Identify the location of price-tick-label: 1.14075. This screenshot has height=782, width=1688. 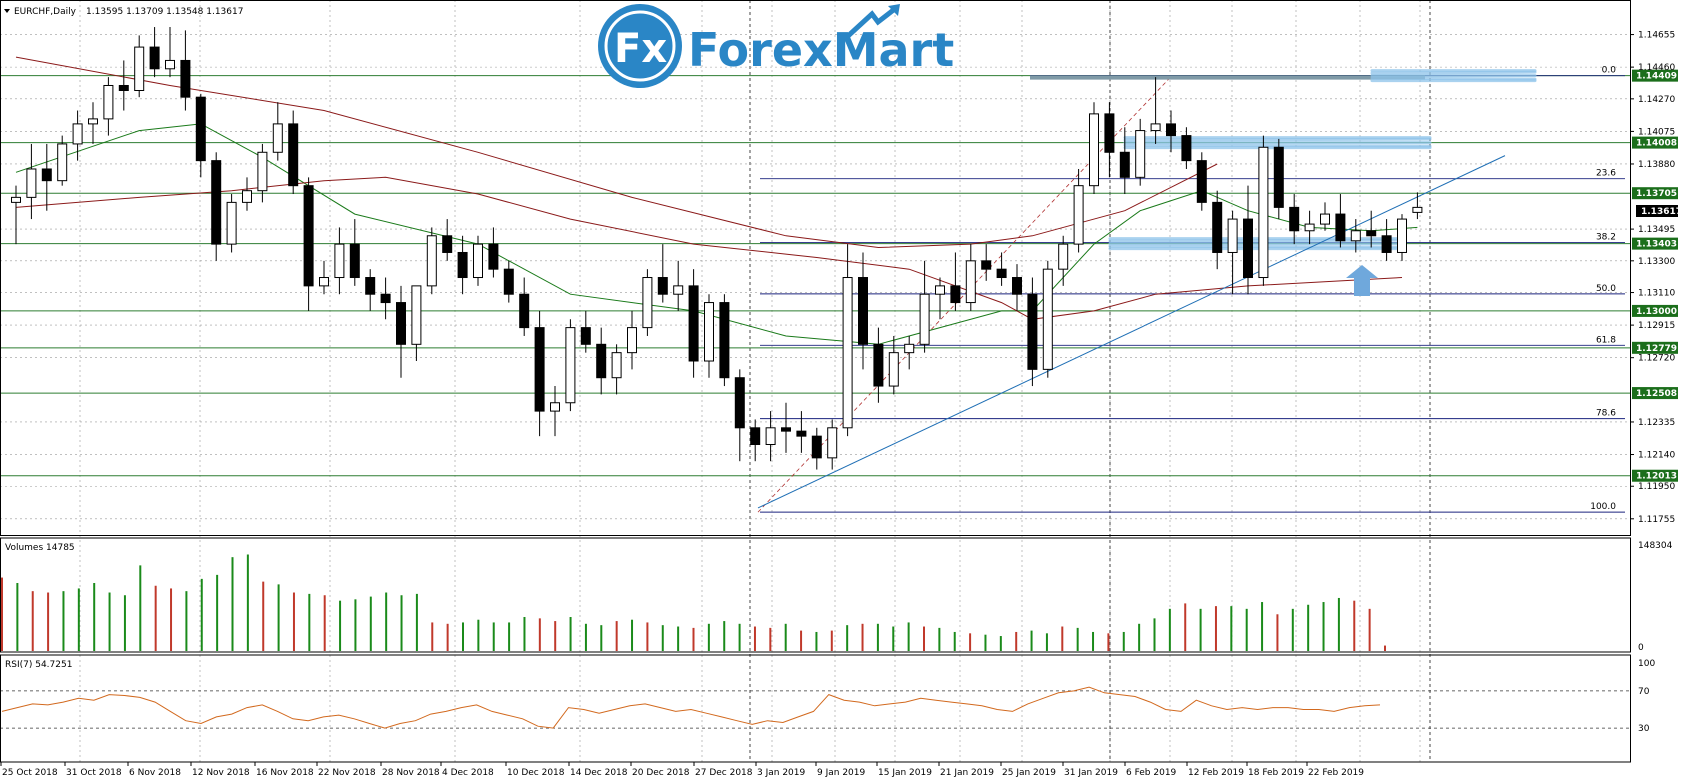
(1656, 132).